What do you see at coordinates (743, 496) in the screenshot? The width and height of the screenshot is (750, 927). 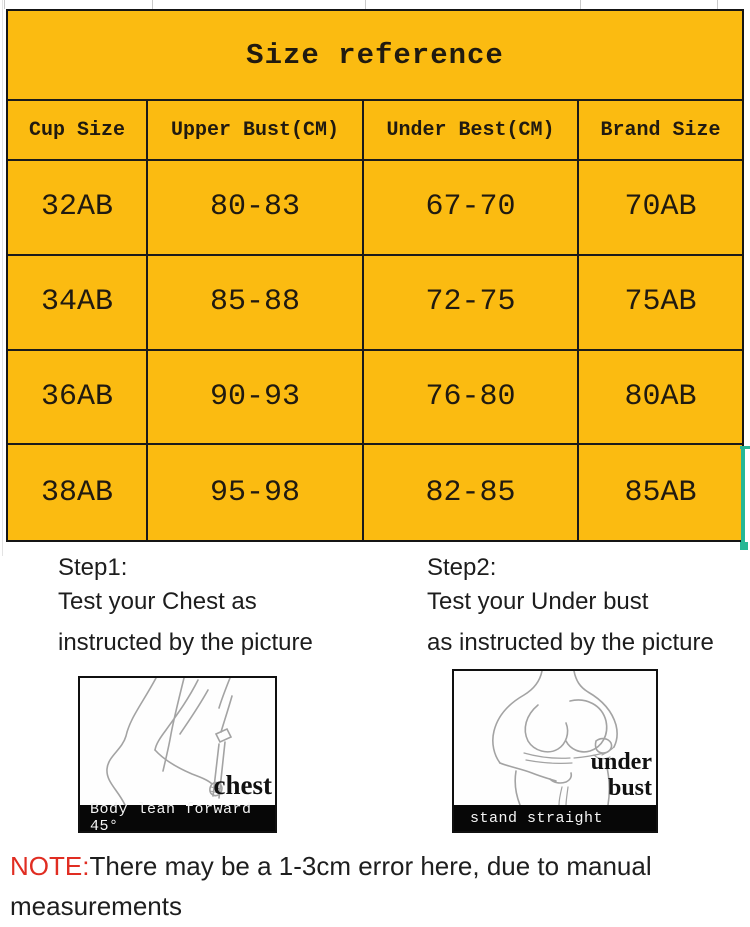 I see `selection-border` at bounding box center [743, 496].